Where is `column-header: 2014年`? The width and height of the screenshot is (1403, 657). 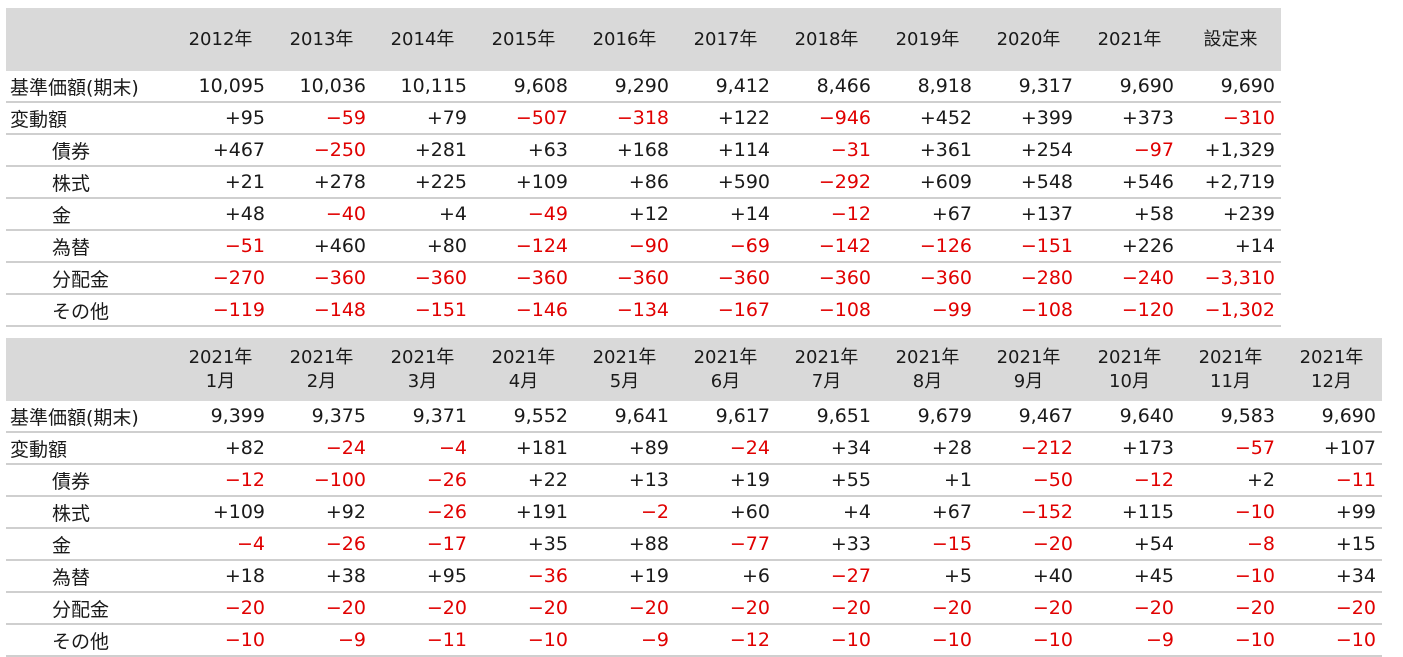 column-header: 2014年 is located at coordinates (422, 39).